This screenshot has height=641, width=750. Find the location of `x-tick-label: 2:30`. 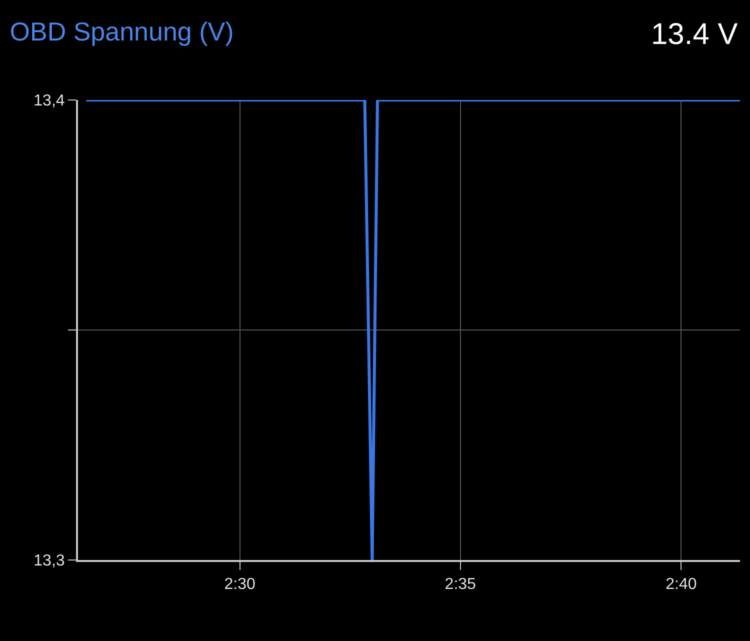

x-tick-label: 2:30 is located at coordinates (240, 585).